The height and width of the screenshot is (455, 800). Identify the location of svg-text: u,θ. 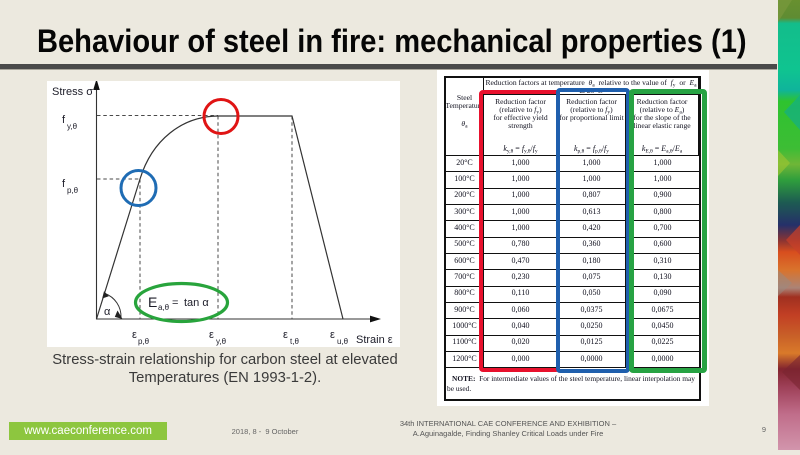
(343, 341).